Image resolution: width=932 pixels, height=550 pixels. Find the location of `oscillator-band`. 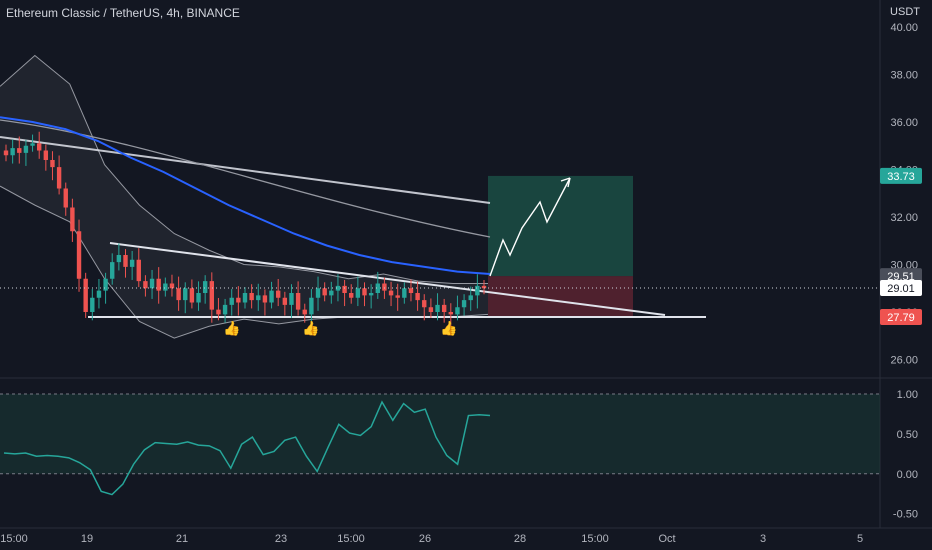

oscillator-band is located at coordinates (440, 434).